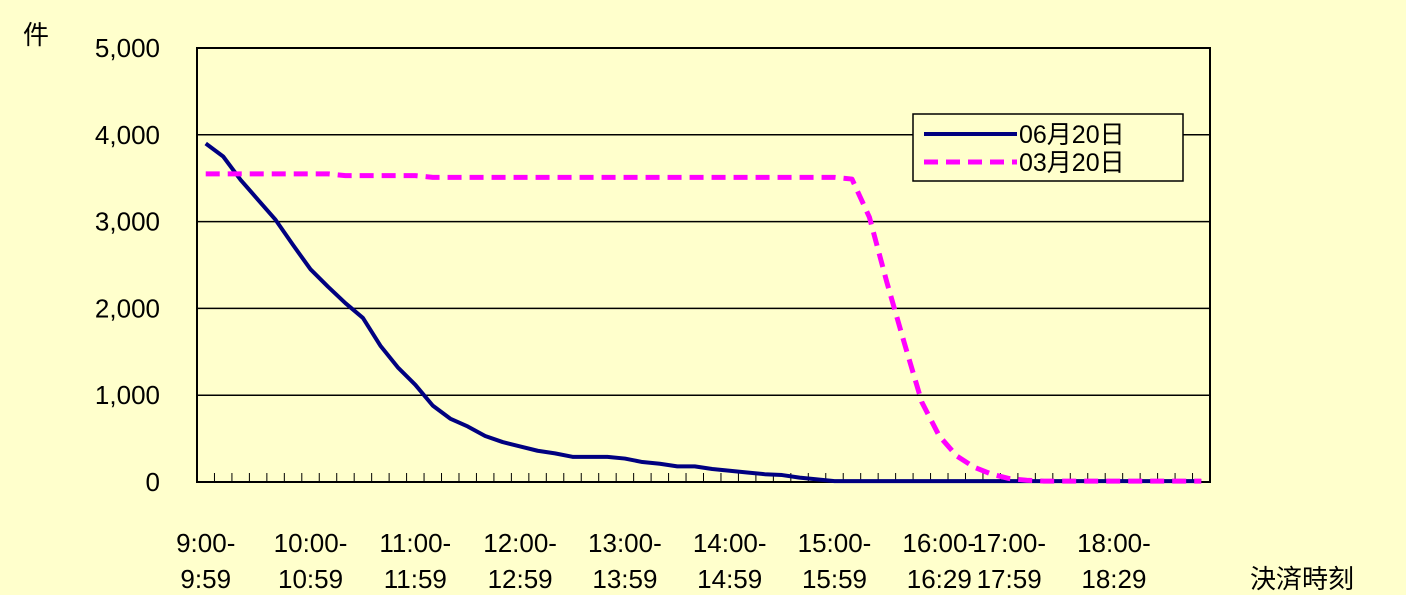 The height and width of the screenshot is (595, 1406). I want to click on legend: 06月20日 03月20日, so click(1048, 147).